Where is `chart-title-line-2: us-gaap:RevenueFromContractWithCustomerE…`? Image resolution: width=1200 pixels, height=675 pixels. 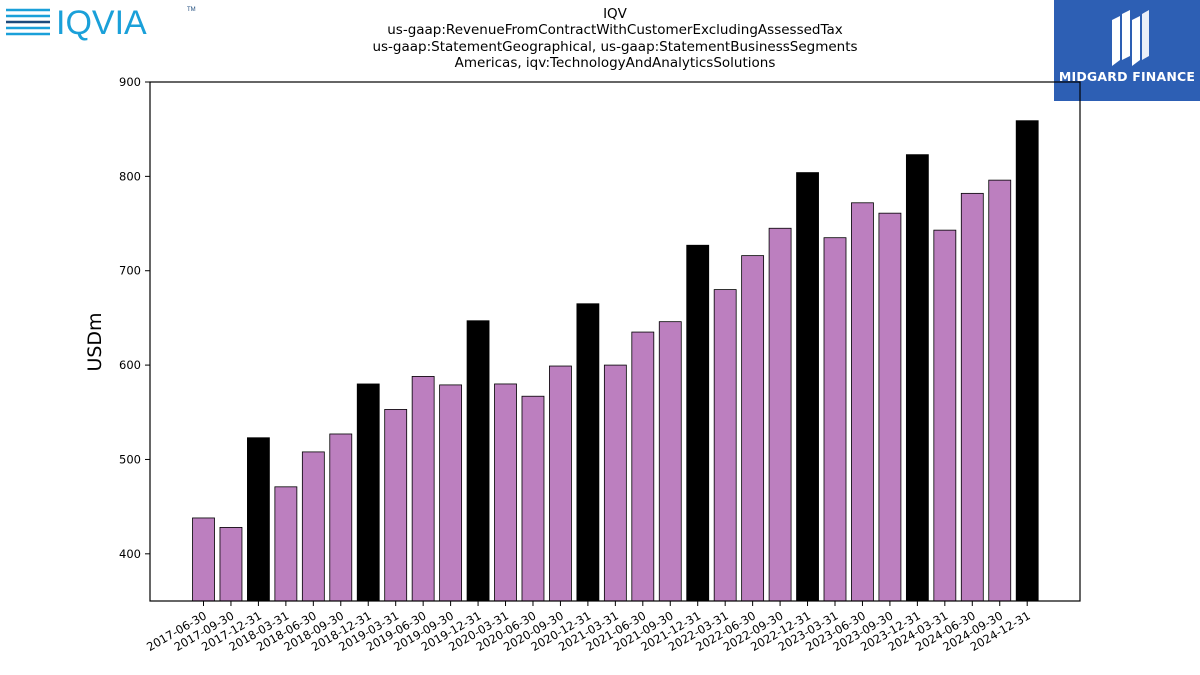
chart-title-line-2: us-gaap:RevenueFromContractWithCustomerE… is located at coordinates (615, 30).